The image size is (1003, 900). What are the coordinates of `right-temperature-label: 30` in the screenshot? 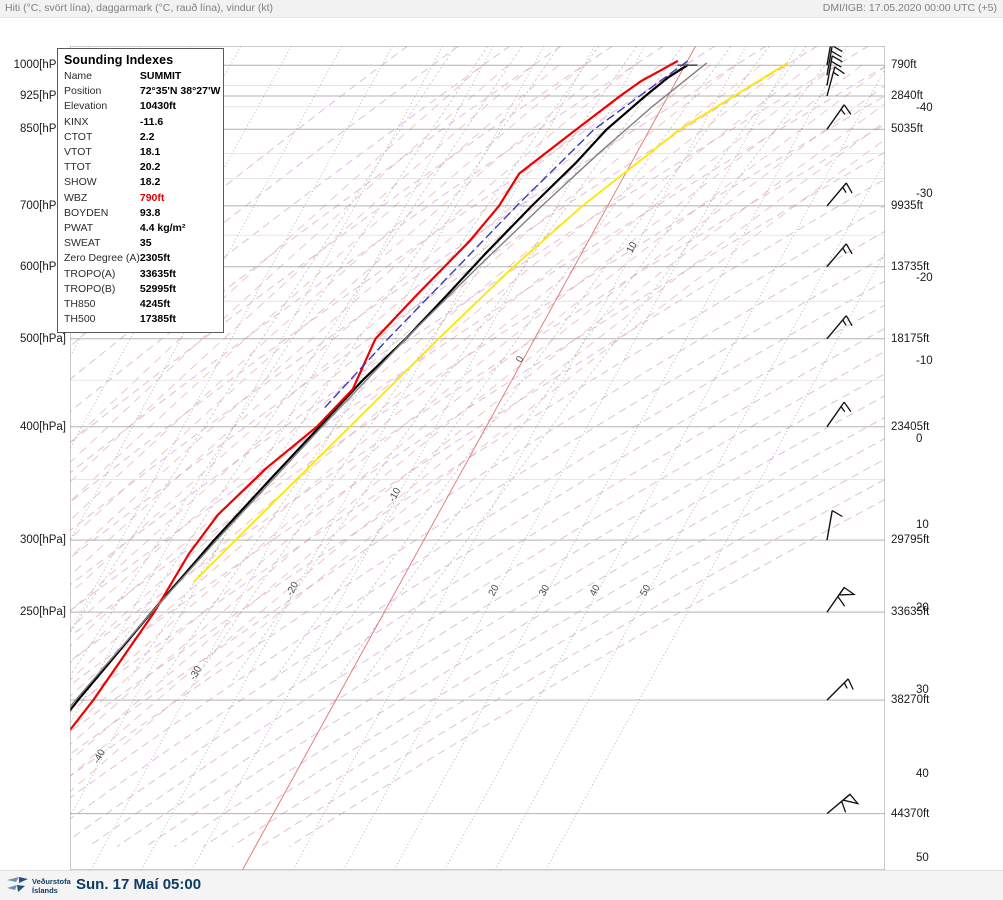 It's located at (922, 690).